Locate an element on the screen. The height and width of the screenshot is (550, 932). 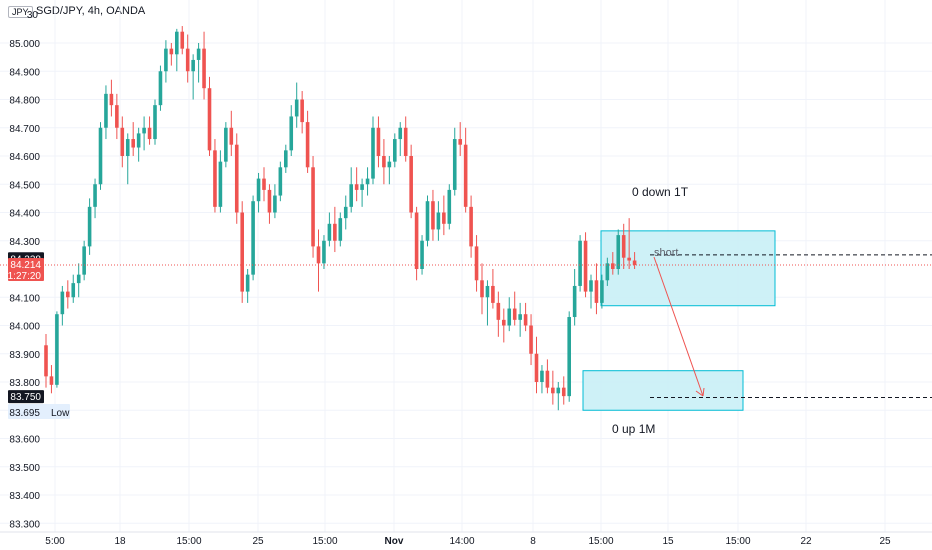
price-label: 84.500 is located at coordinates (24, 185).